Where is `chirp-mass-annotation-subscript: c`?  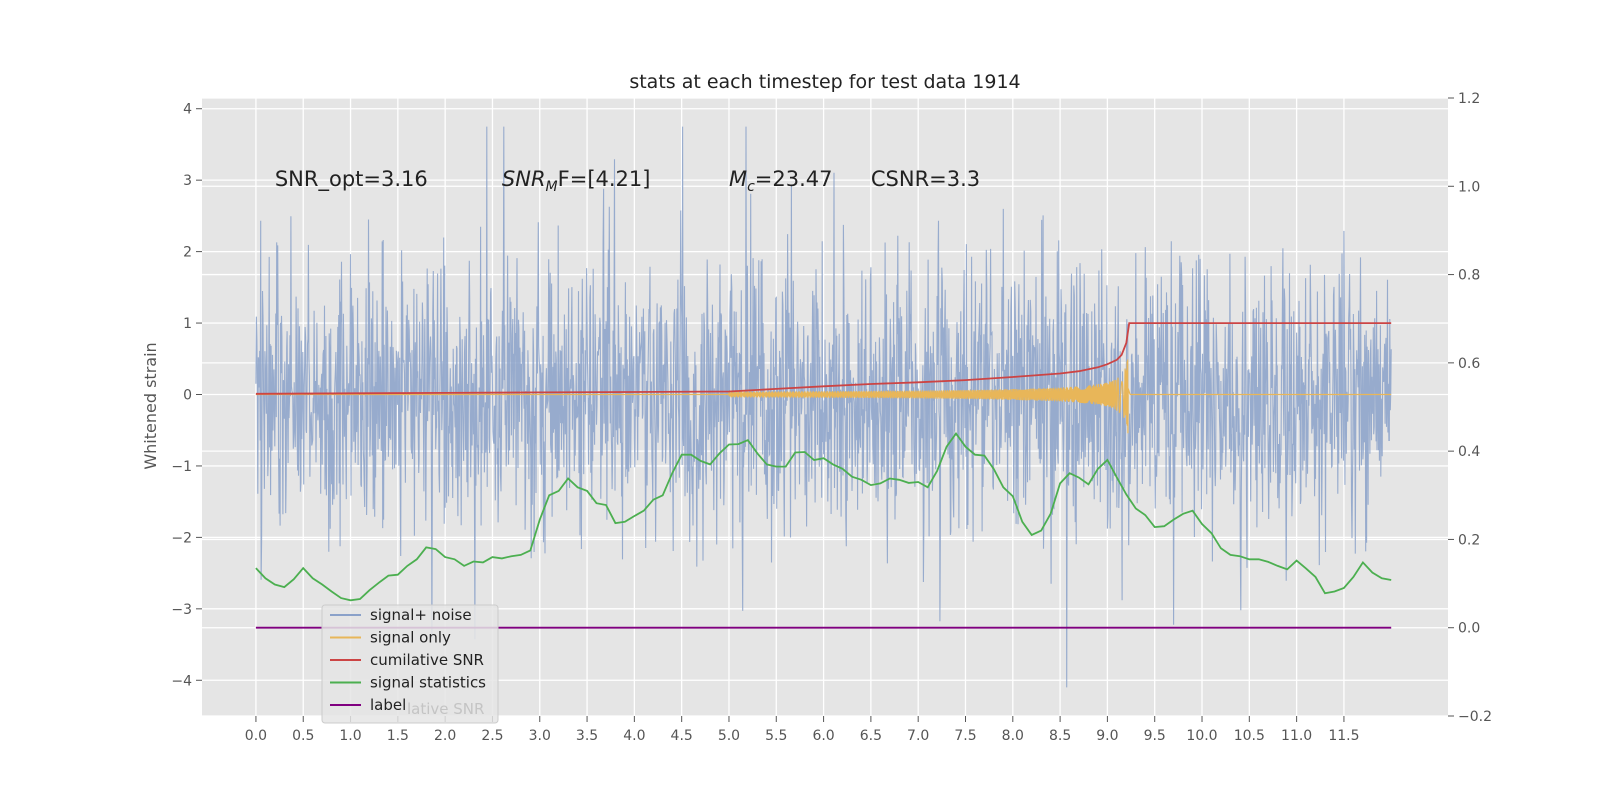 chirp-mass-annotation-subscript: c is located at coordinates (751, 187).